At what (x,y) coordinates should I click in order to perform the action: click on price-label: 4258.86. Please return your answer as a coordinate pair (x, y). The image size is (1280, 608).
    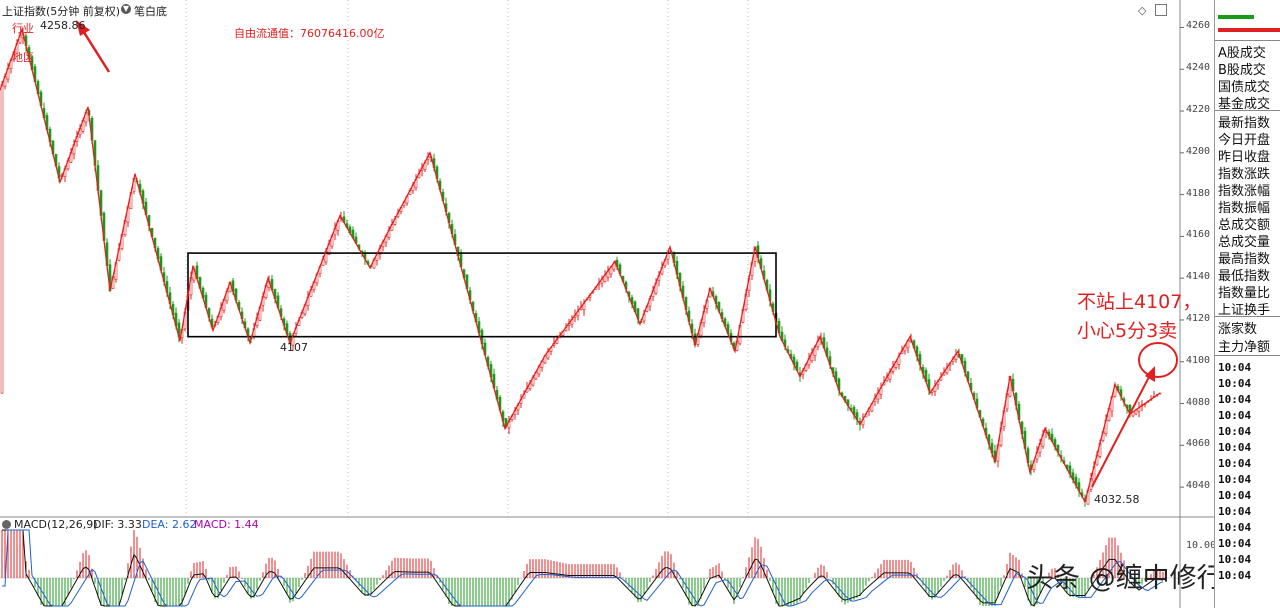
    Looking at the image, I should click on (63, 25).